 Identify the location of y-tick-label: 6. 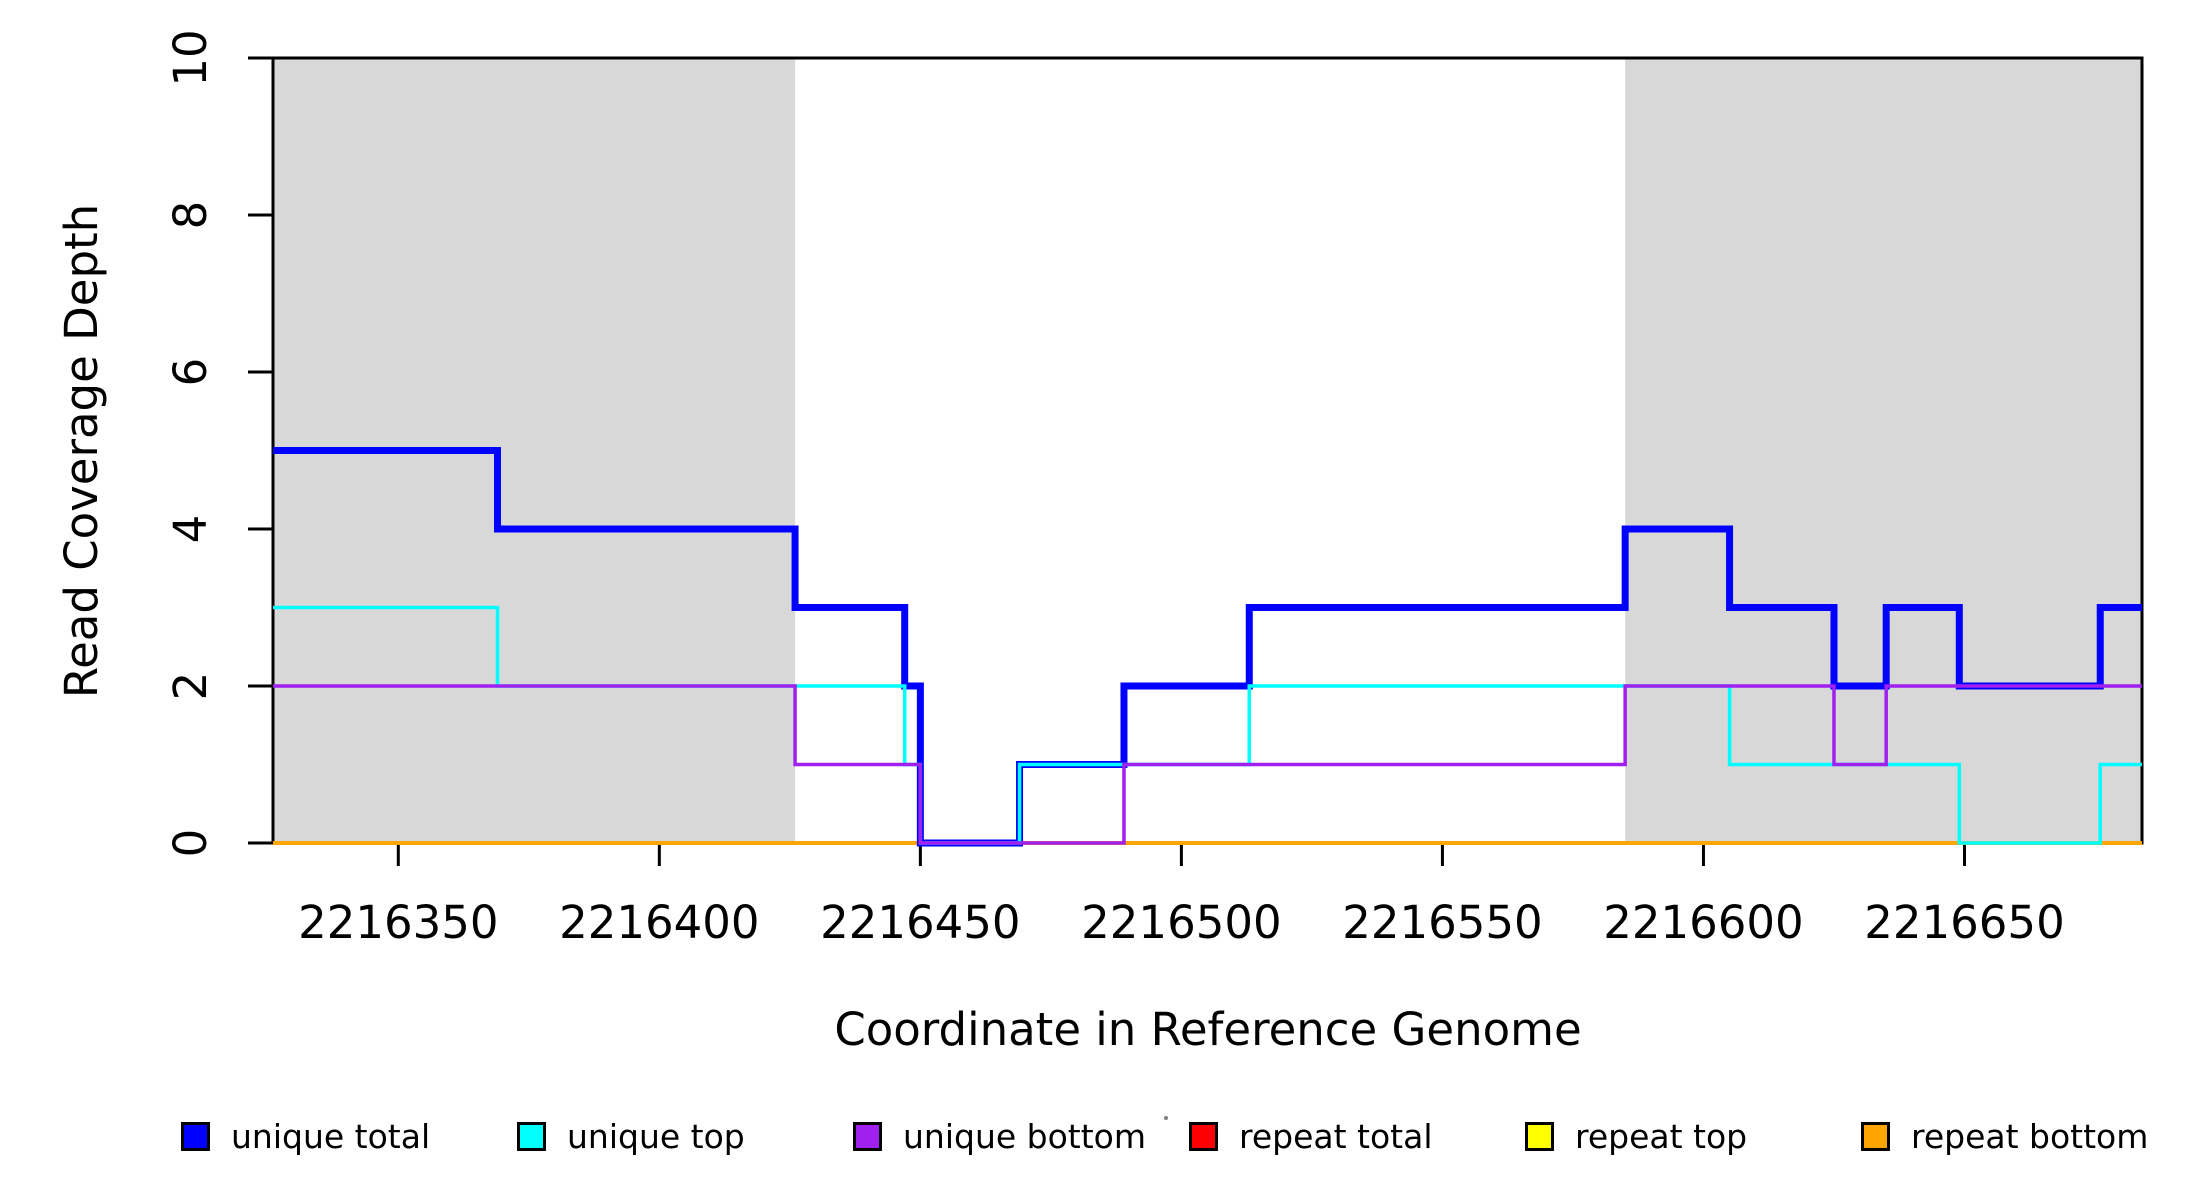
(190, 372).